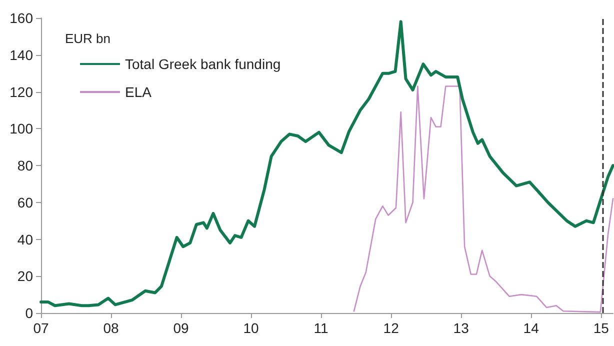 This screenshot has height=346, width=614. I want to click on y-tick-label: 60, so click(25, 202).